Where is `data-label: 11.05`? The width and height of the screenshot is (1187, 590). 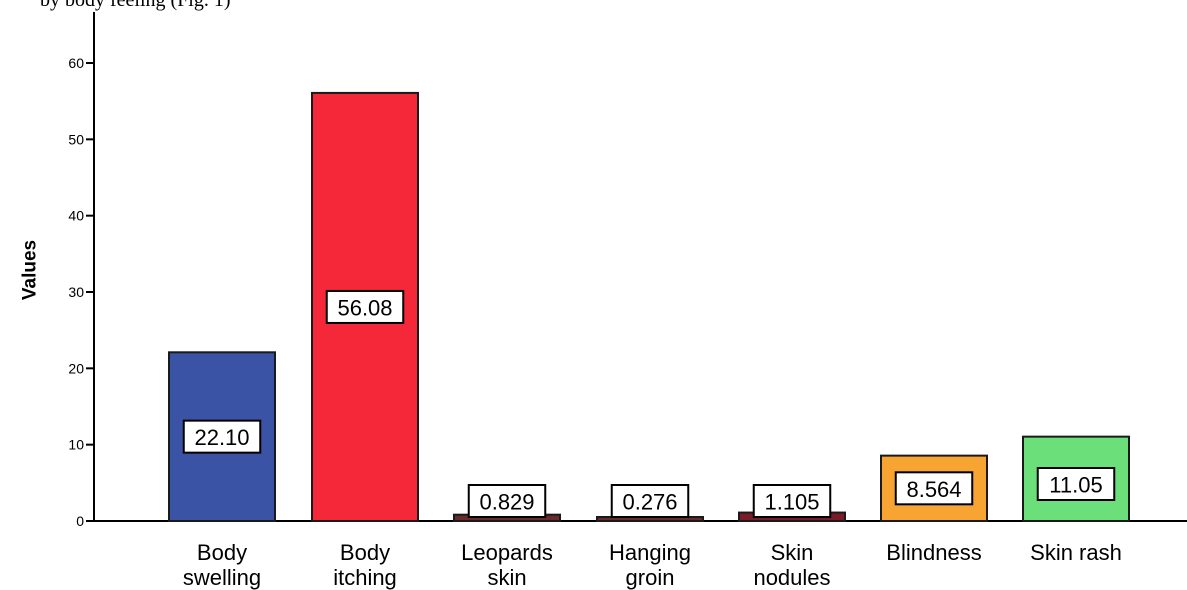
data-label: 11.05 is located at coordinates (1075, 485).